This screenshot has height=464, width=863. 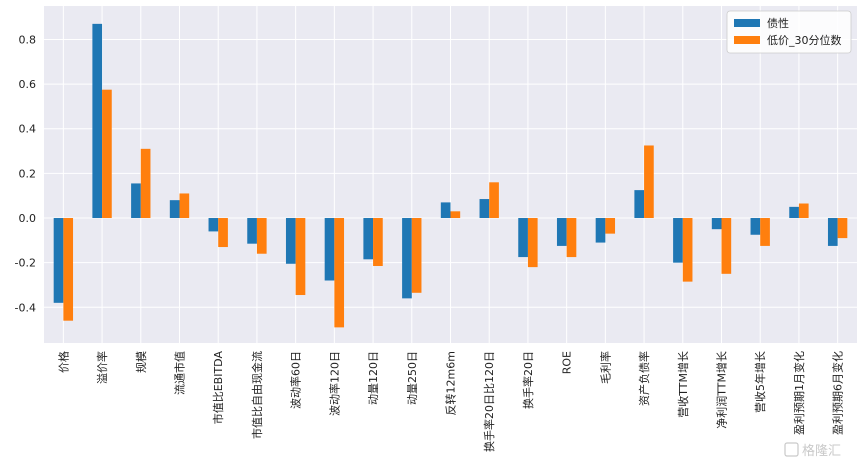 I want to click on x-tick-label: 波动率120日, so click(x=334, y=383).